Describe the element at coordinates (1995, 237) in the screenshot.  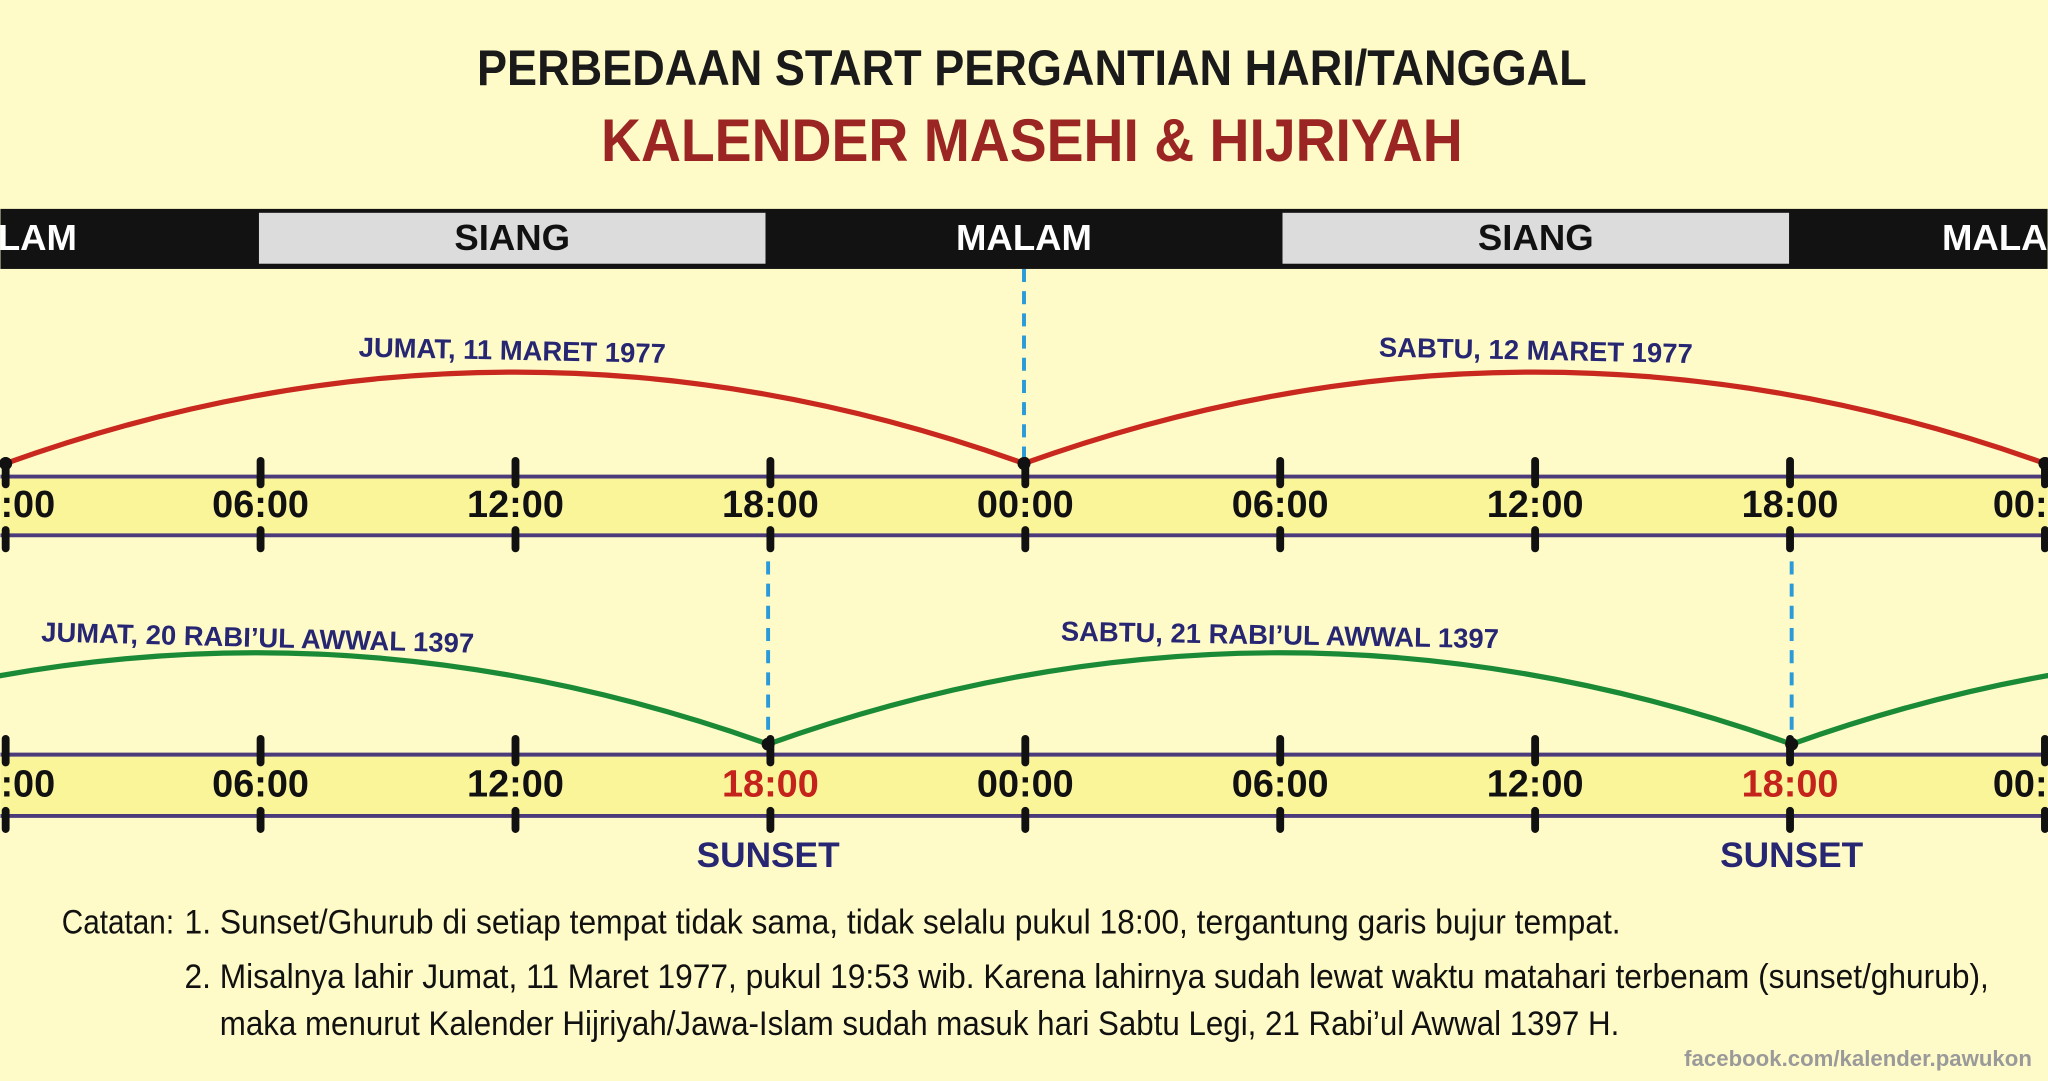
I see `period-label: MALA` at that location.